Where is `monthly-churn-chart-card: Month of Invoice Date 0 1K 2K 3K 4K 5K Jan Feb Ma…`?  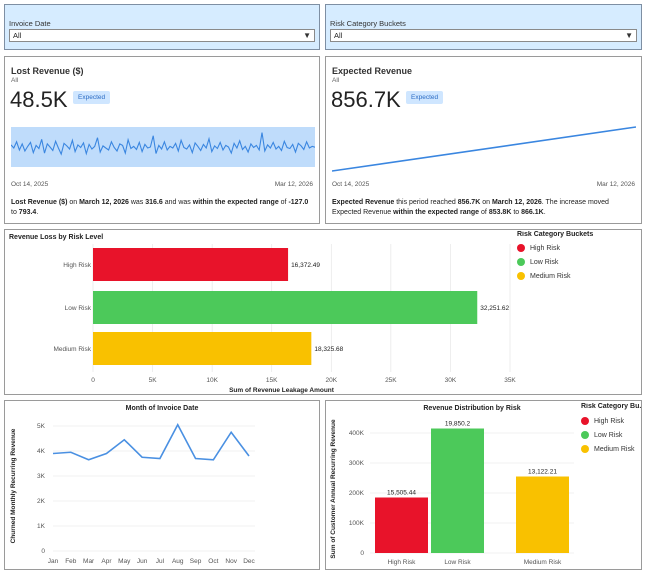
monthly-churn-chart-card: Month of Invoice Date 0 1K 2K 3K 4K 5K Jan Feb Ma… is located at coordinates (162, 485).